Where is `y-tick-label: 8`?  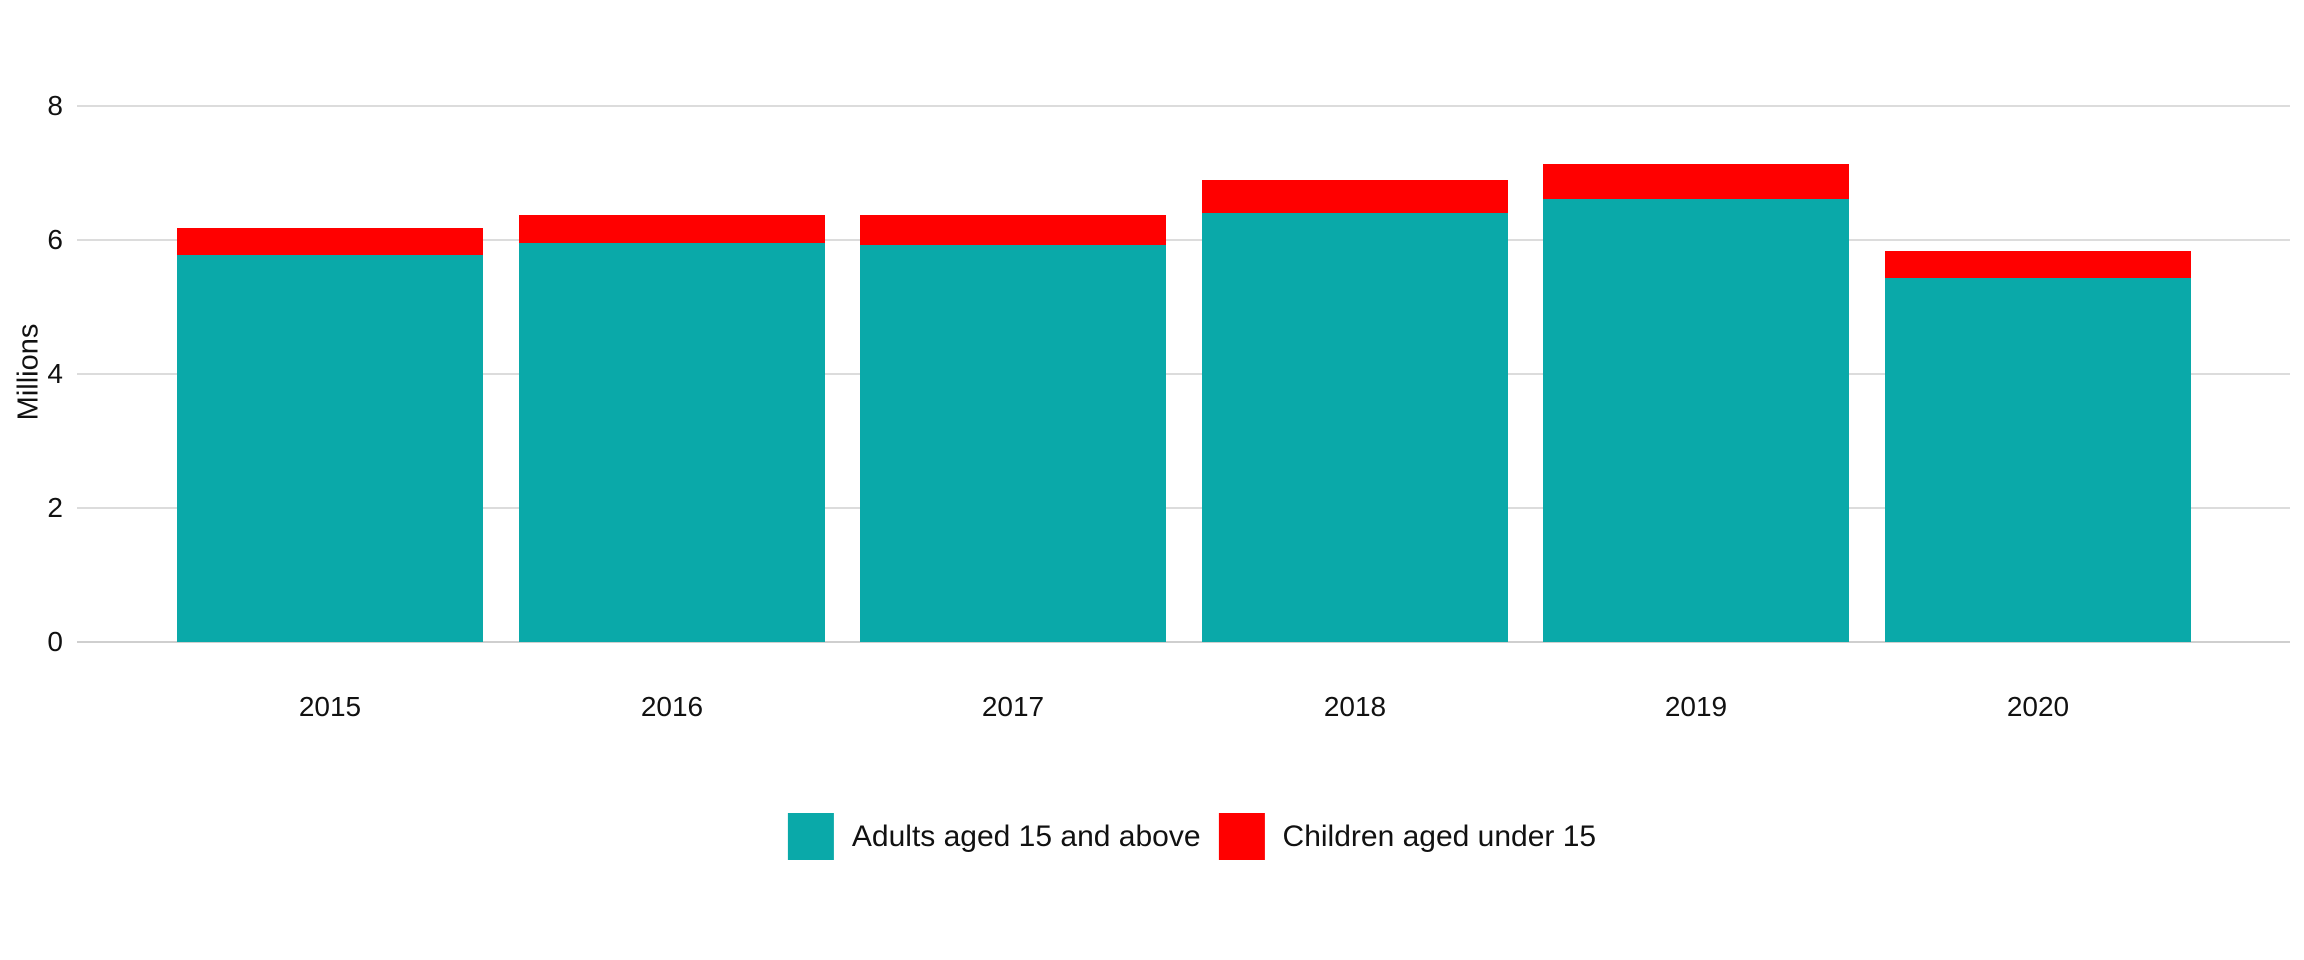 y-tick-label: 8 is located at coordinates (55, 105).